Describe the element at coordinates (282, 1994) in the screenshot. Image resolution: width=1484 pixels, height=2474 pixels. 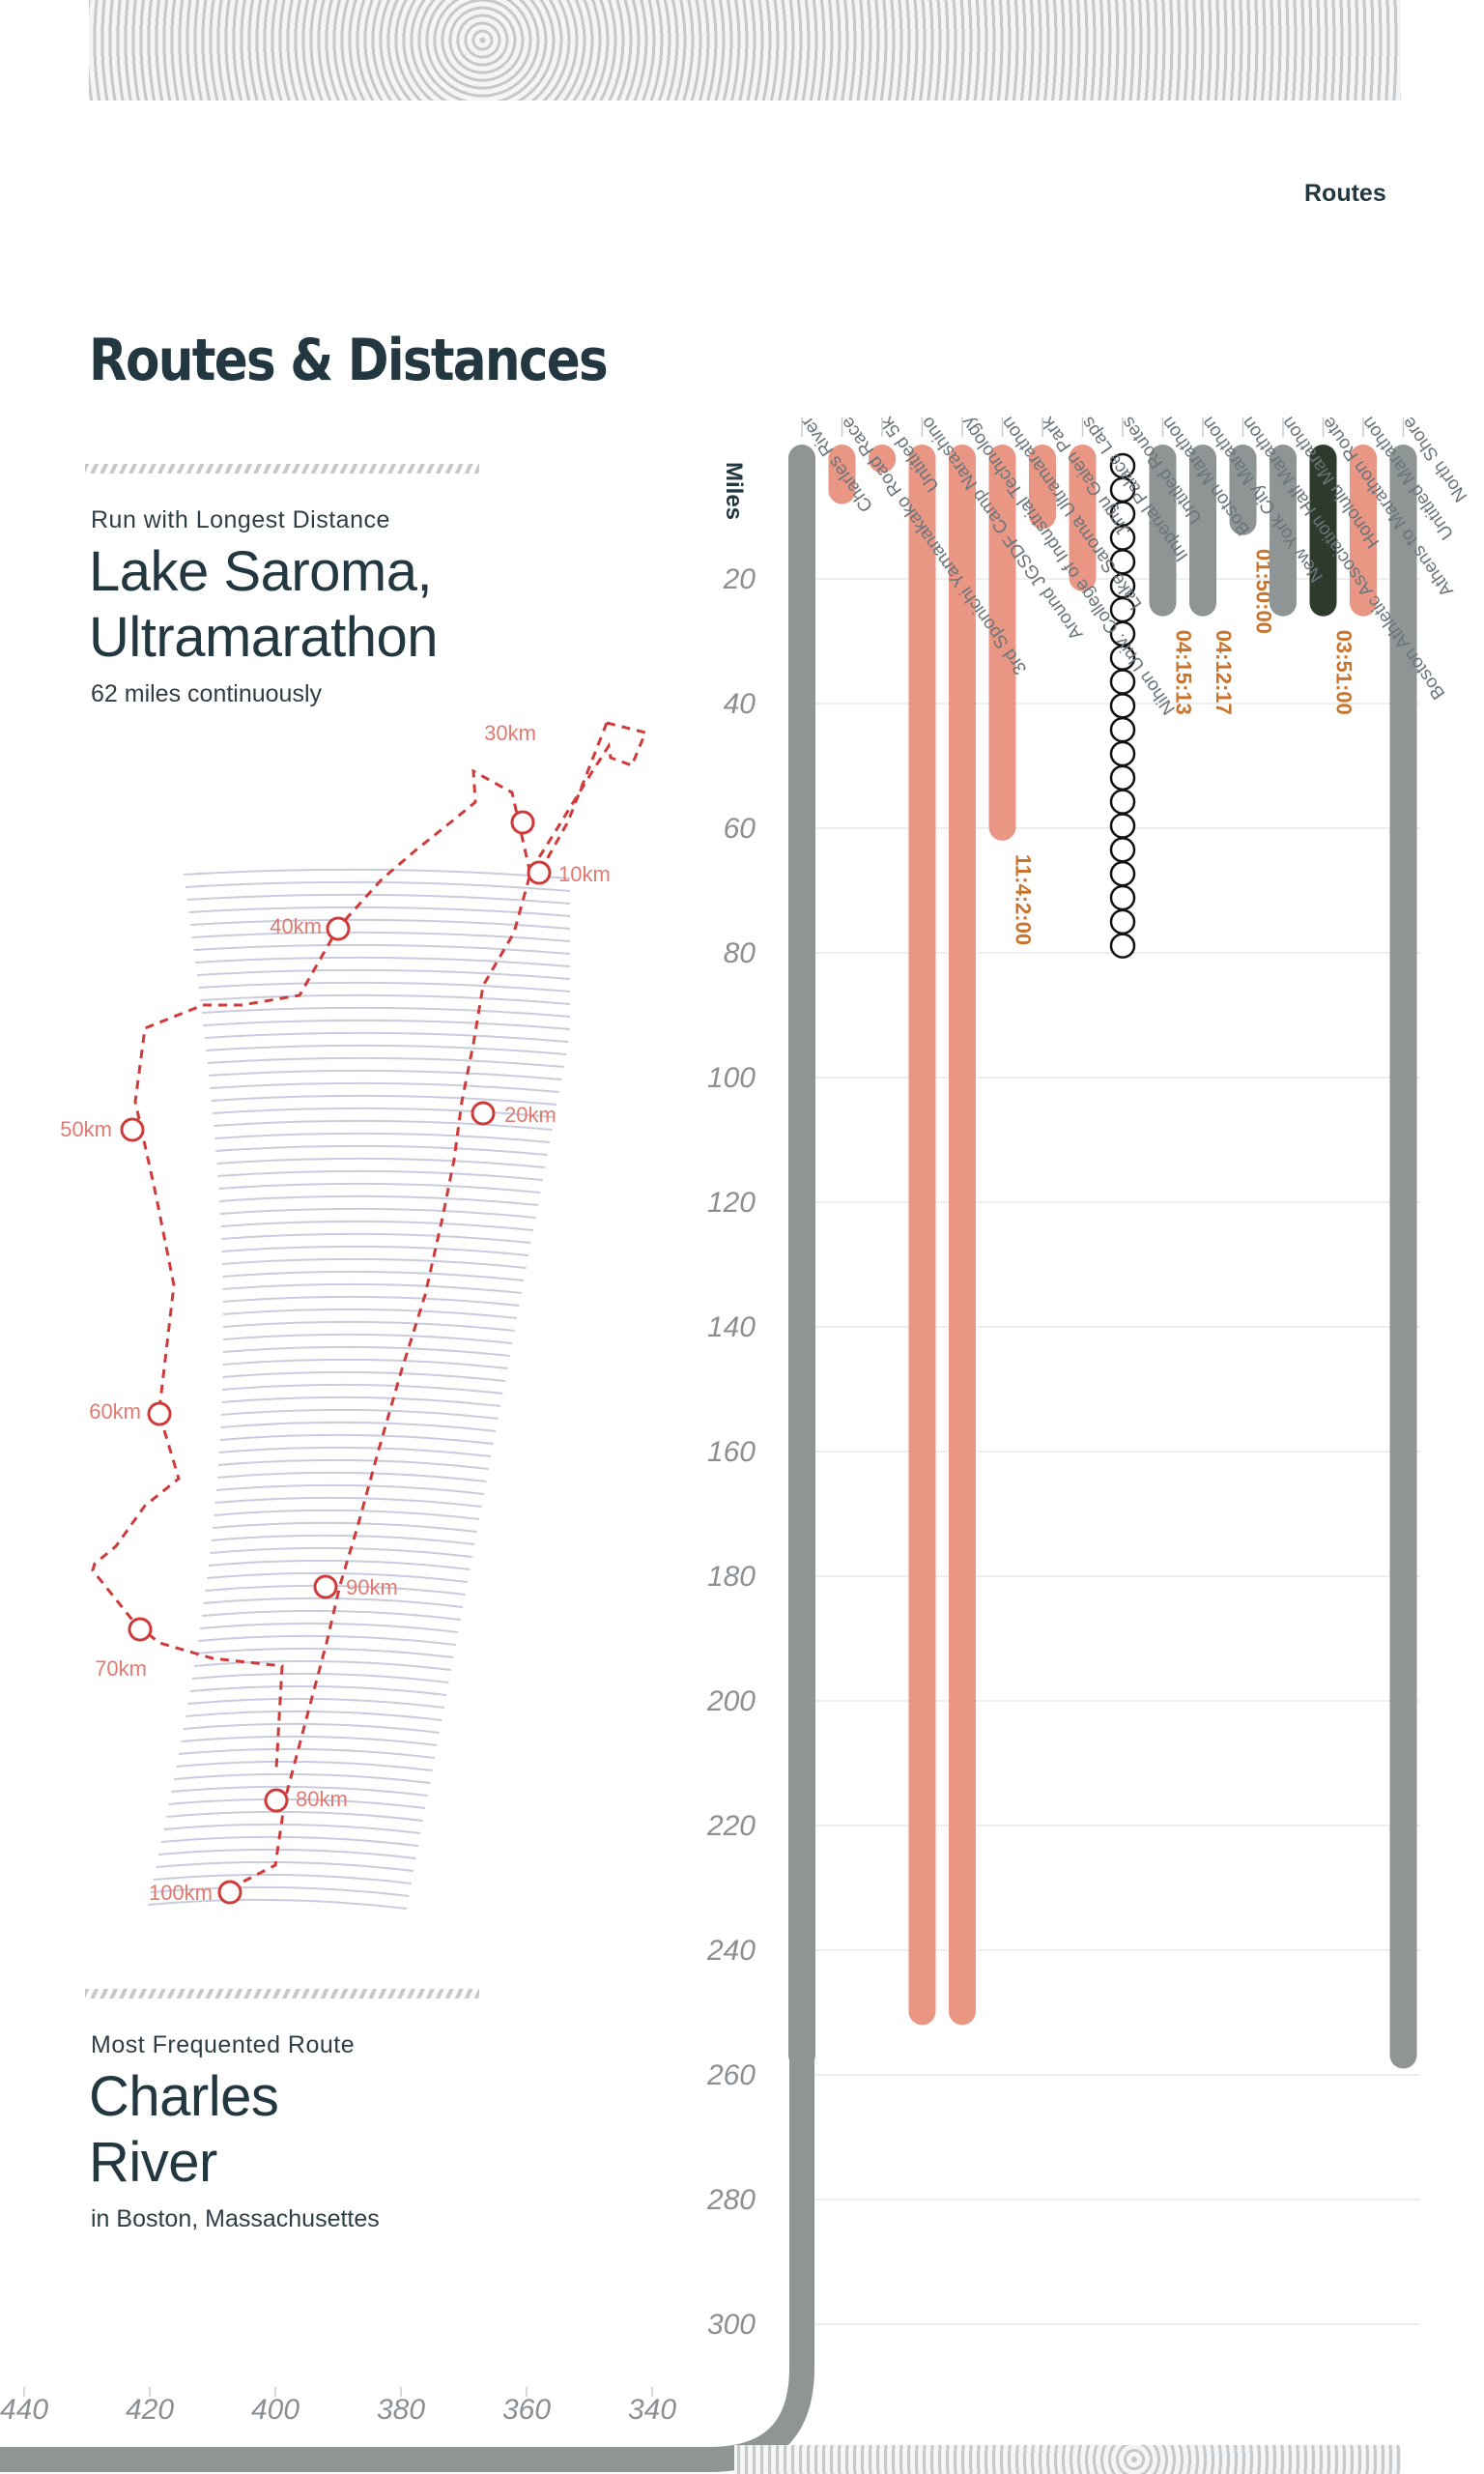
I see `divider-bottom` at that location.